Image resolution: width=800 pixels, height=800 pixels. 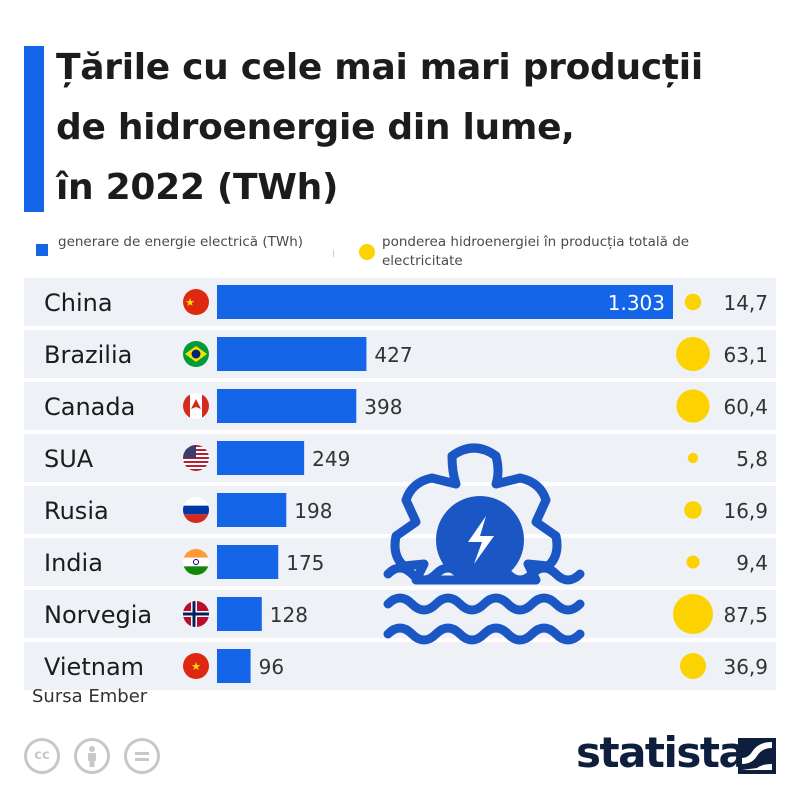 What do you see at coordinates (757, 756) in the screenshot?
I see `statista-logo-icon` at bounding box center [757, 756].